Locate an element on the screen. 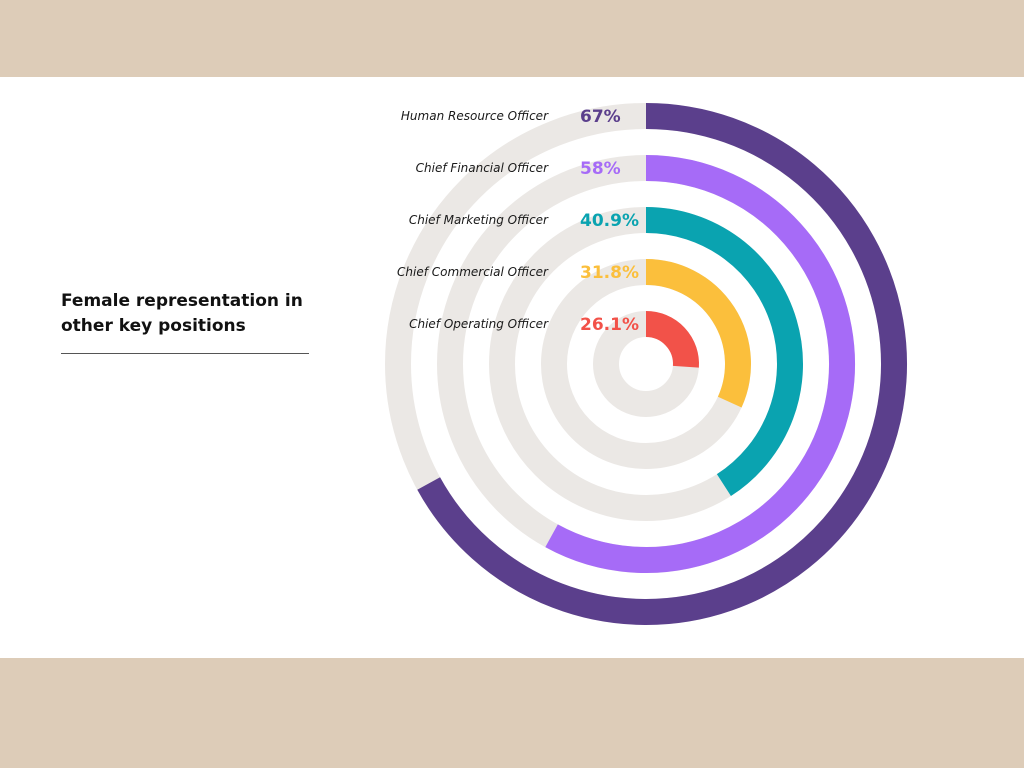  value-label: 58% is located at coordinates (600, 169).